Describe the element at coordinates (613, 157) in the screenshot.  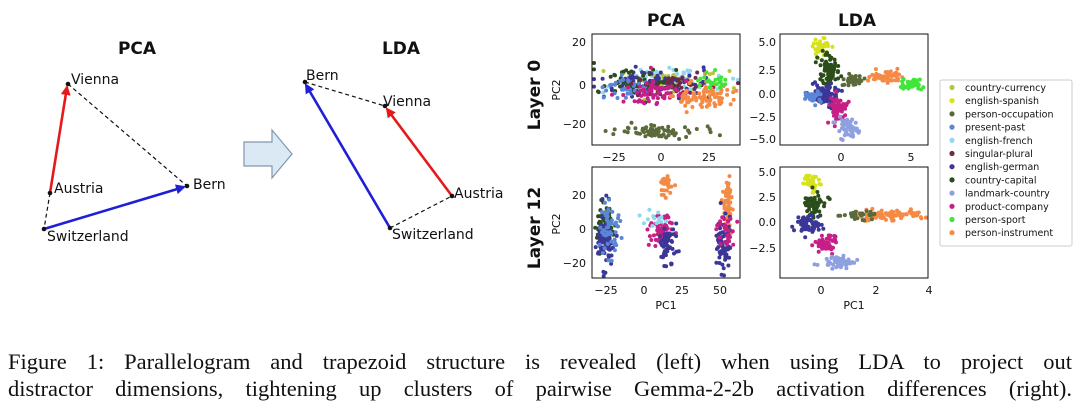
I see `x-tick-label: −25` at that location.